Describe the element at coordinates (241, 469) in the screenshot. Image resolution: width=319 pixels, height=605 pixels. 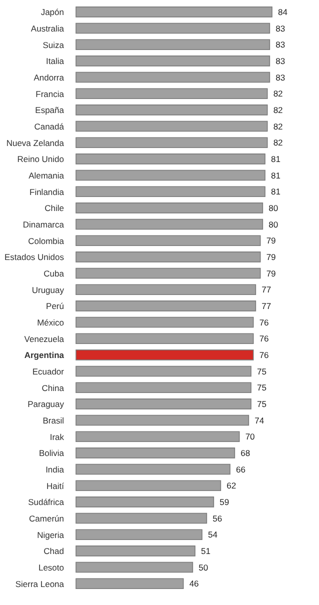
I see `data-label: 66` at that location.